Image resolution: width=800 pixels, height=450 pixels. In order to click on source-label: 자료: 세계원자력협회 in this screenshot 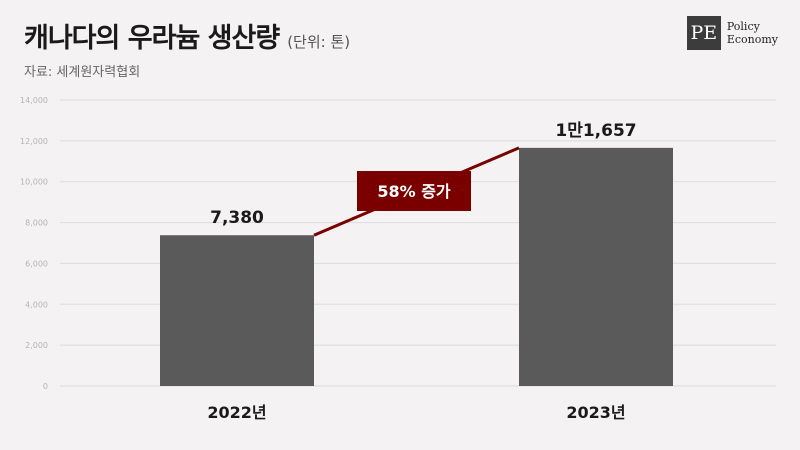, I will do `click(82, 72)`.